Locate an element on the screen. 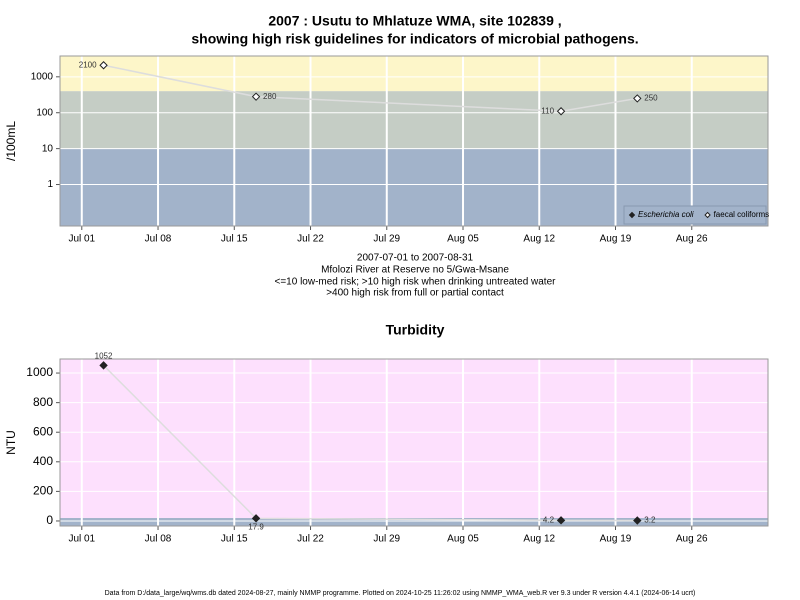  y-tick-label: 600 is located at coordinates (43, 431).